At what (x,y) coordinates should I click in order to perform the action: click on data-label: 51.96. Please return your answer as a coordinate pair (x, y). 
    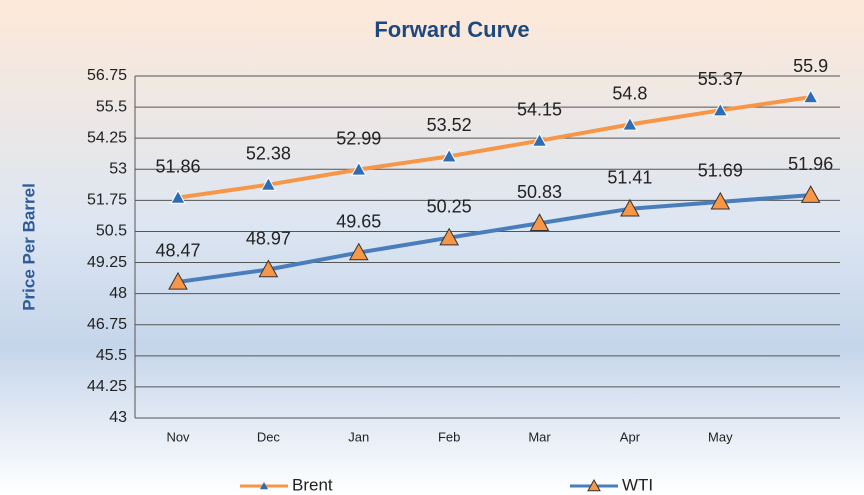
    Looking at the image, I should click on (810, 164).